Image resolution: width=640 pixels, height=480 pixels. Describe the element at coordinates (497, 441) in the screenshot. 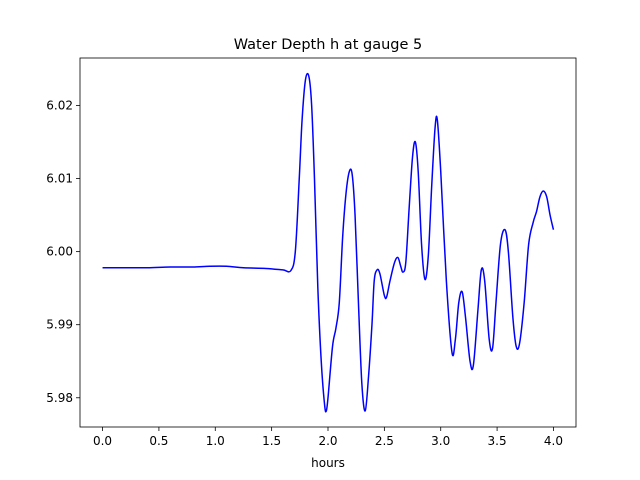

I see `x-tick-label: 3.5` at that location.